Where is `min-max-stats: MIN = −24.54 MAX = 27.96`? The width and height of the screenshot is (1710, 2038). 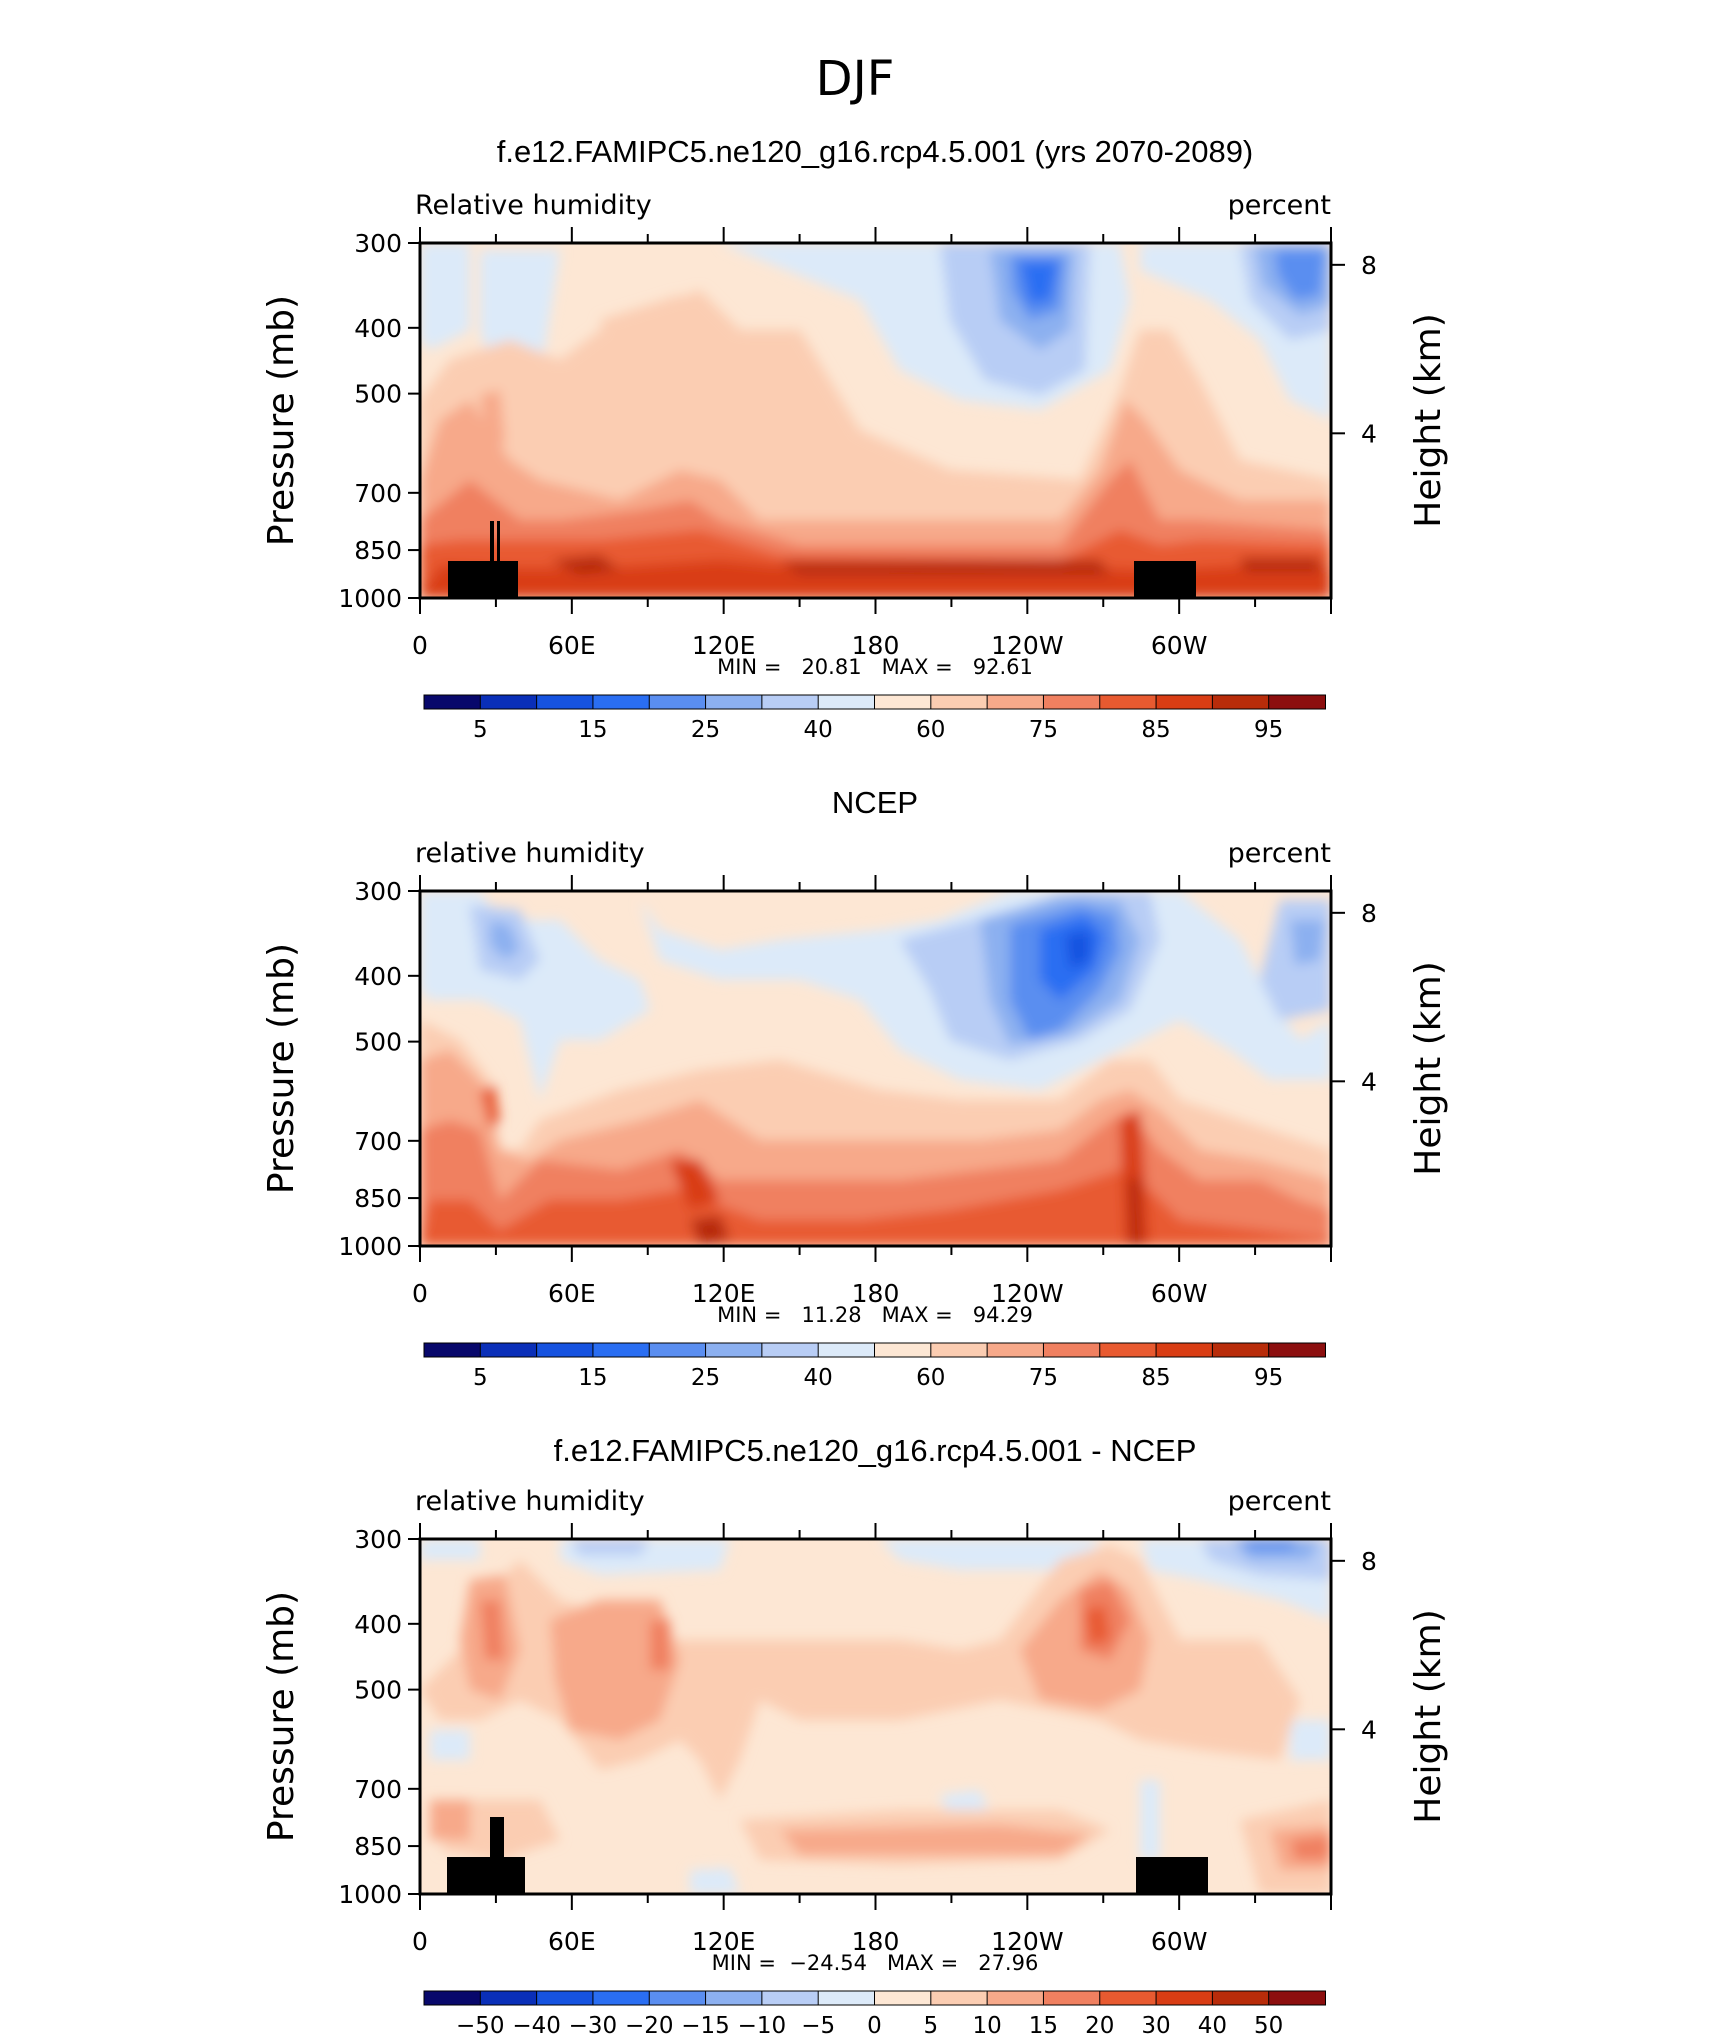
min-max-stats: MIN = −24.54 MAX = 27.96 is located at coordinates (875, 1963).